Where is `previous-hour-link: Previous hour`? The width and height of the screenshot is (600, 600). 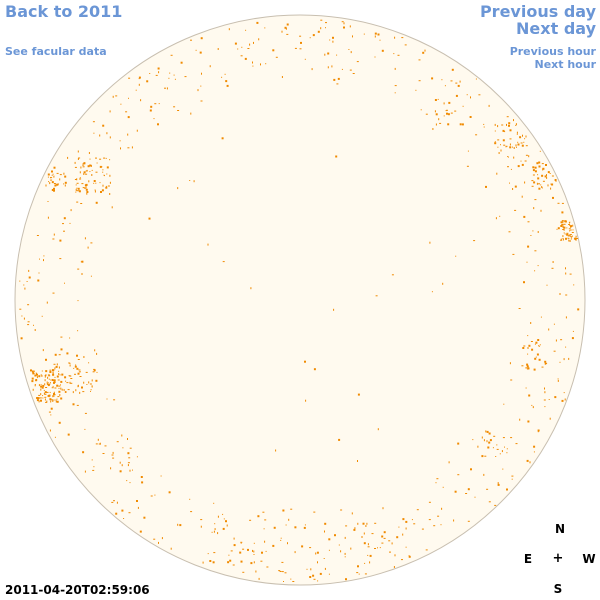
previous-hour-link: Previous hour is located at coordinates (552, 51).